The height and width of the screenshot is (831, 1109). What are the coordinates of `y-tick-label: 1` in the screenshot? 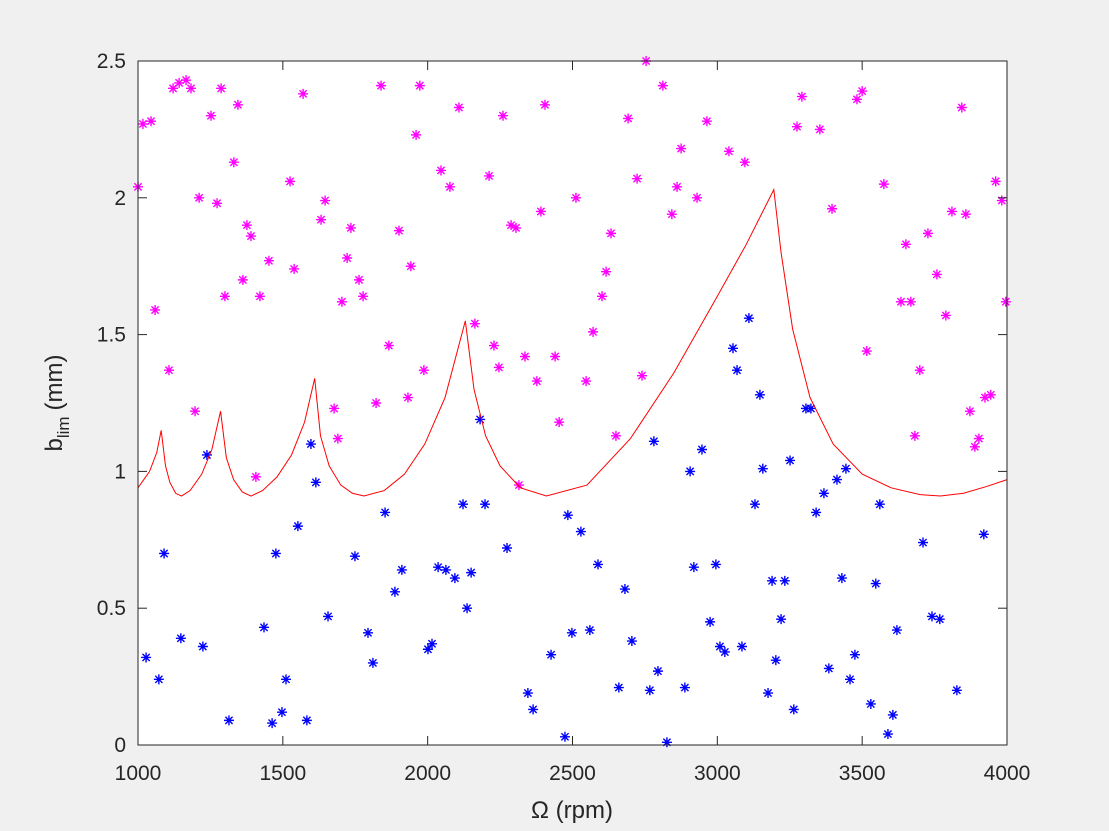 It's located at (120, 471).